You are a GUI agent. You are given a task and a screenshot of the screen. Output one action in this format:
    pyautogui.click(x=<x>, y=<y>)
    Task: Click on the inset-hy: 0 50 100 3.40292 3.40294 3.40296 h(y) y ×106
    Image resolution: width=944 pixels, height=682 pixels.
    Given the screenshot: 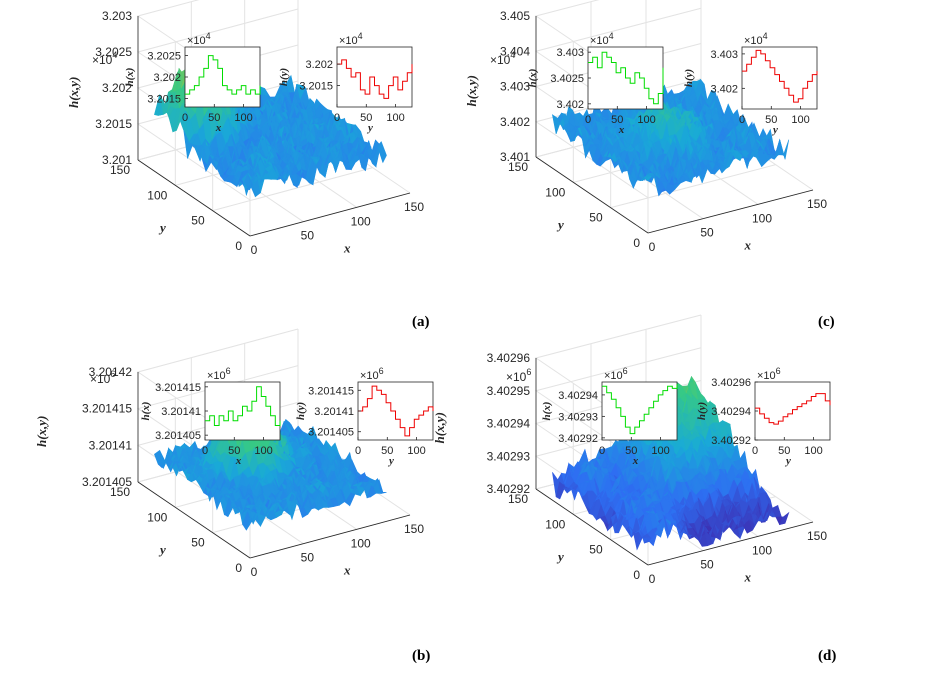 What is the action you would take?
    pyautogui.click(x=763, y=416)
    